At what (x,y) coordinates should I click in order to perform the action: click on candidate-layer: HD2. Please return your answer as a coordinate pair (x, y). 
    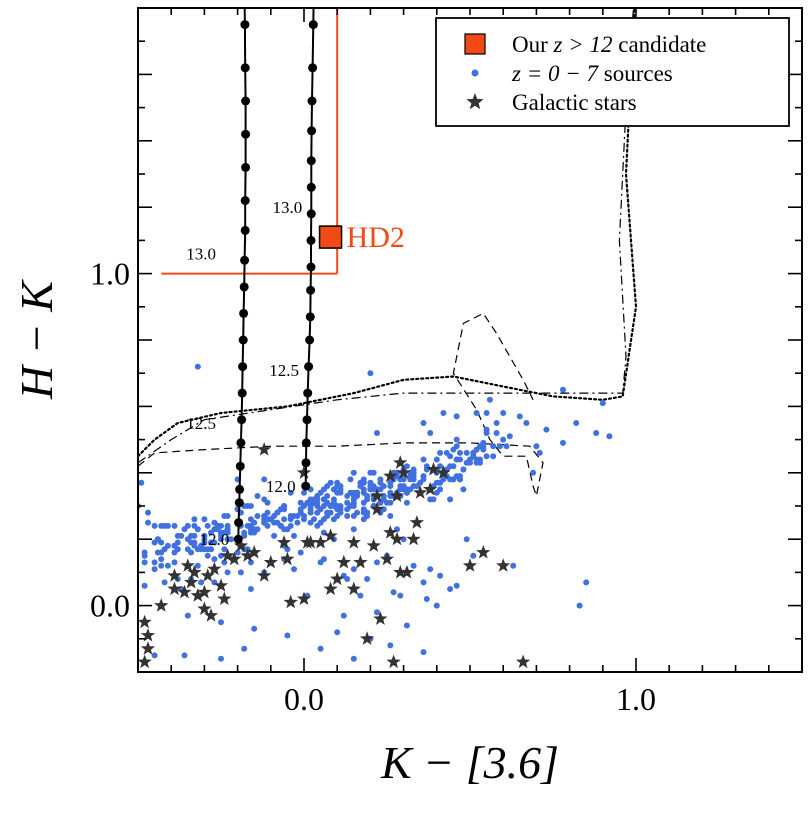
    Looking at the image, I should click on (361, 237).